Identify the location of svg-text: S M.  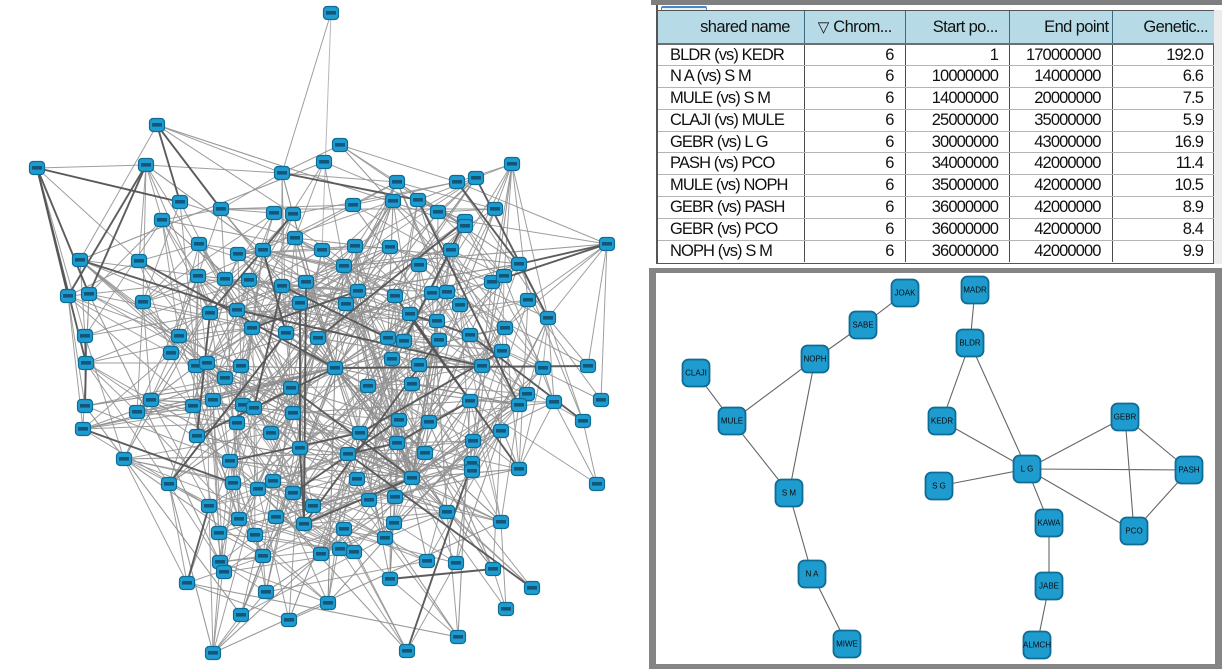
(789, 493).